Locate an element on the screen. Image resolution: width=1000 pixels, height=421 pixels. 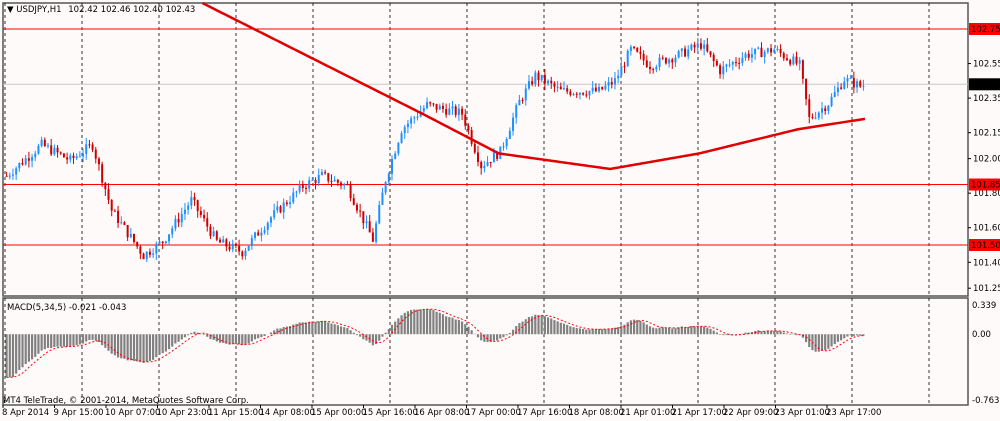
time-tick-label: 9 Apr 15:00 is located at coordinates (79, 413).